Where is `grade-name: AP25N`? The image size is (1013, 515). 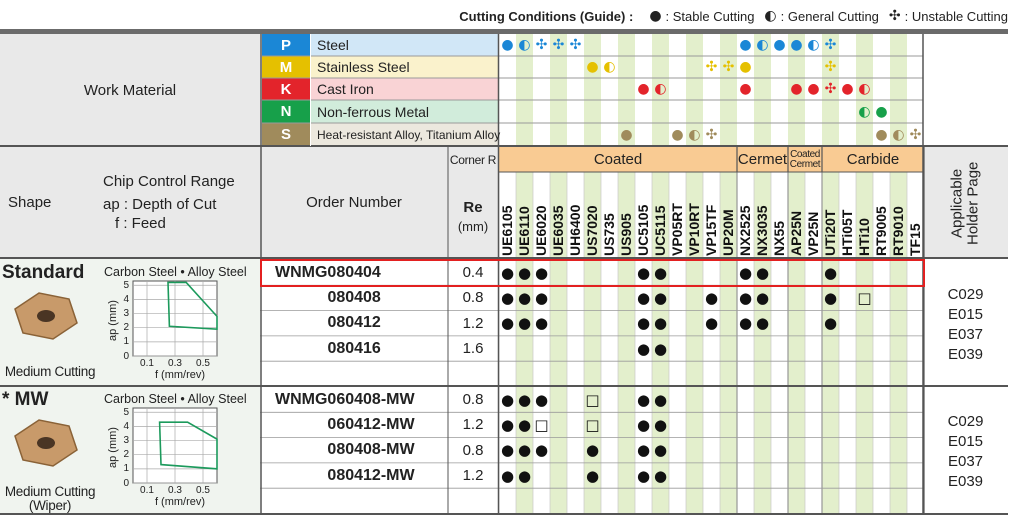
grade-name: AP25N is located at coordinates (796, 233).